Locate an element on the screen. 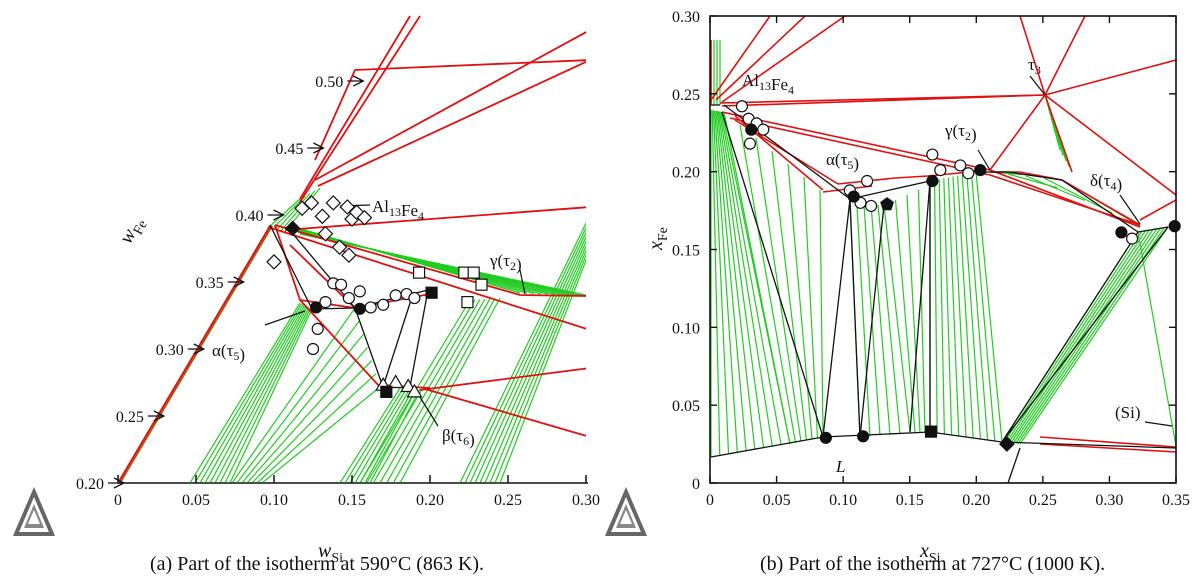 This screenshot has width=1196, height=581. label-liquid-b: L is located at coordinates (840, 466).